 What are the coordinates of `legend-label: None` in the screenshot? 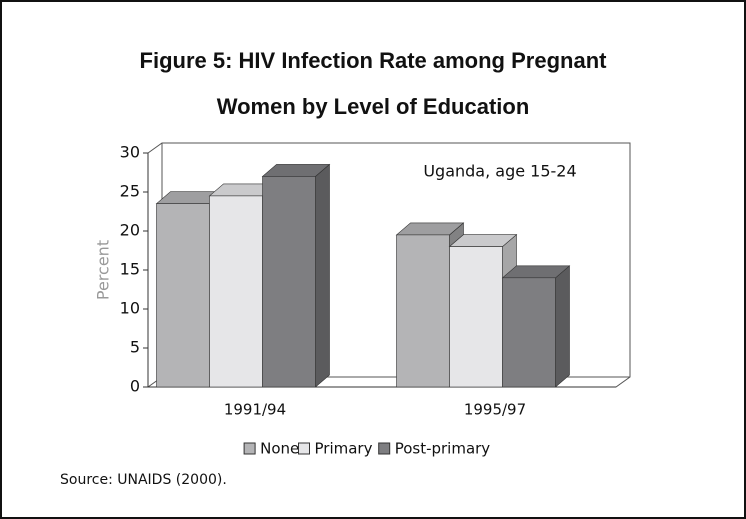 It's located at (279, 449).